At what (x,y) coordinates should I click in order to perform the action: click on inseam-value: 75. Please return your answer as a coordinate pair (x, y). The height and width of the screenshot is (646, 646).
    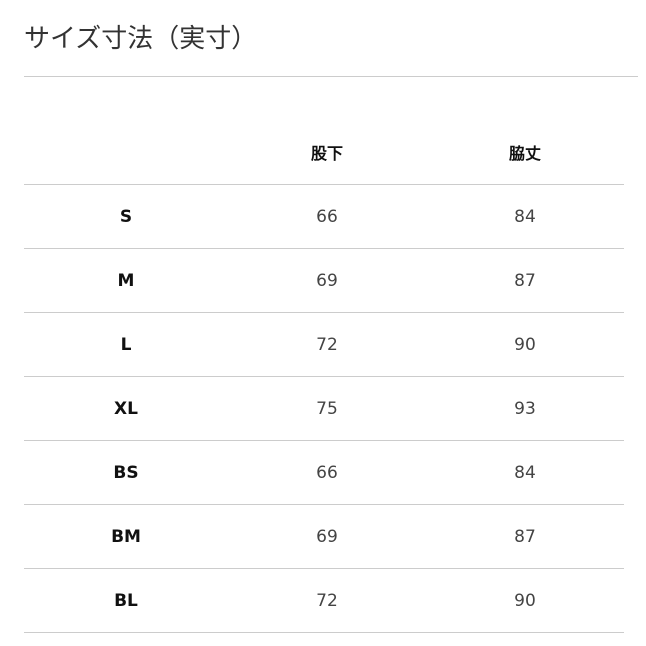
    Looking at the image, I should click on (327, 408).